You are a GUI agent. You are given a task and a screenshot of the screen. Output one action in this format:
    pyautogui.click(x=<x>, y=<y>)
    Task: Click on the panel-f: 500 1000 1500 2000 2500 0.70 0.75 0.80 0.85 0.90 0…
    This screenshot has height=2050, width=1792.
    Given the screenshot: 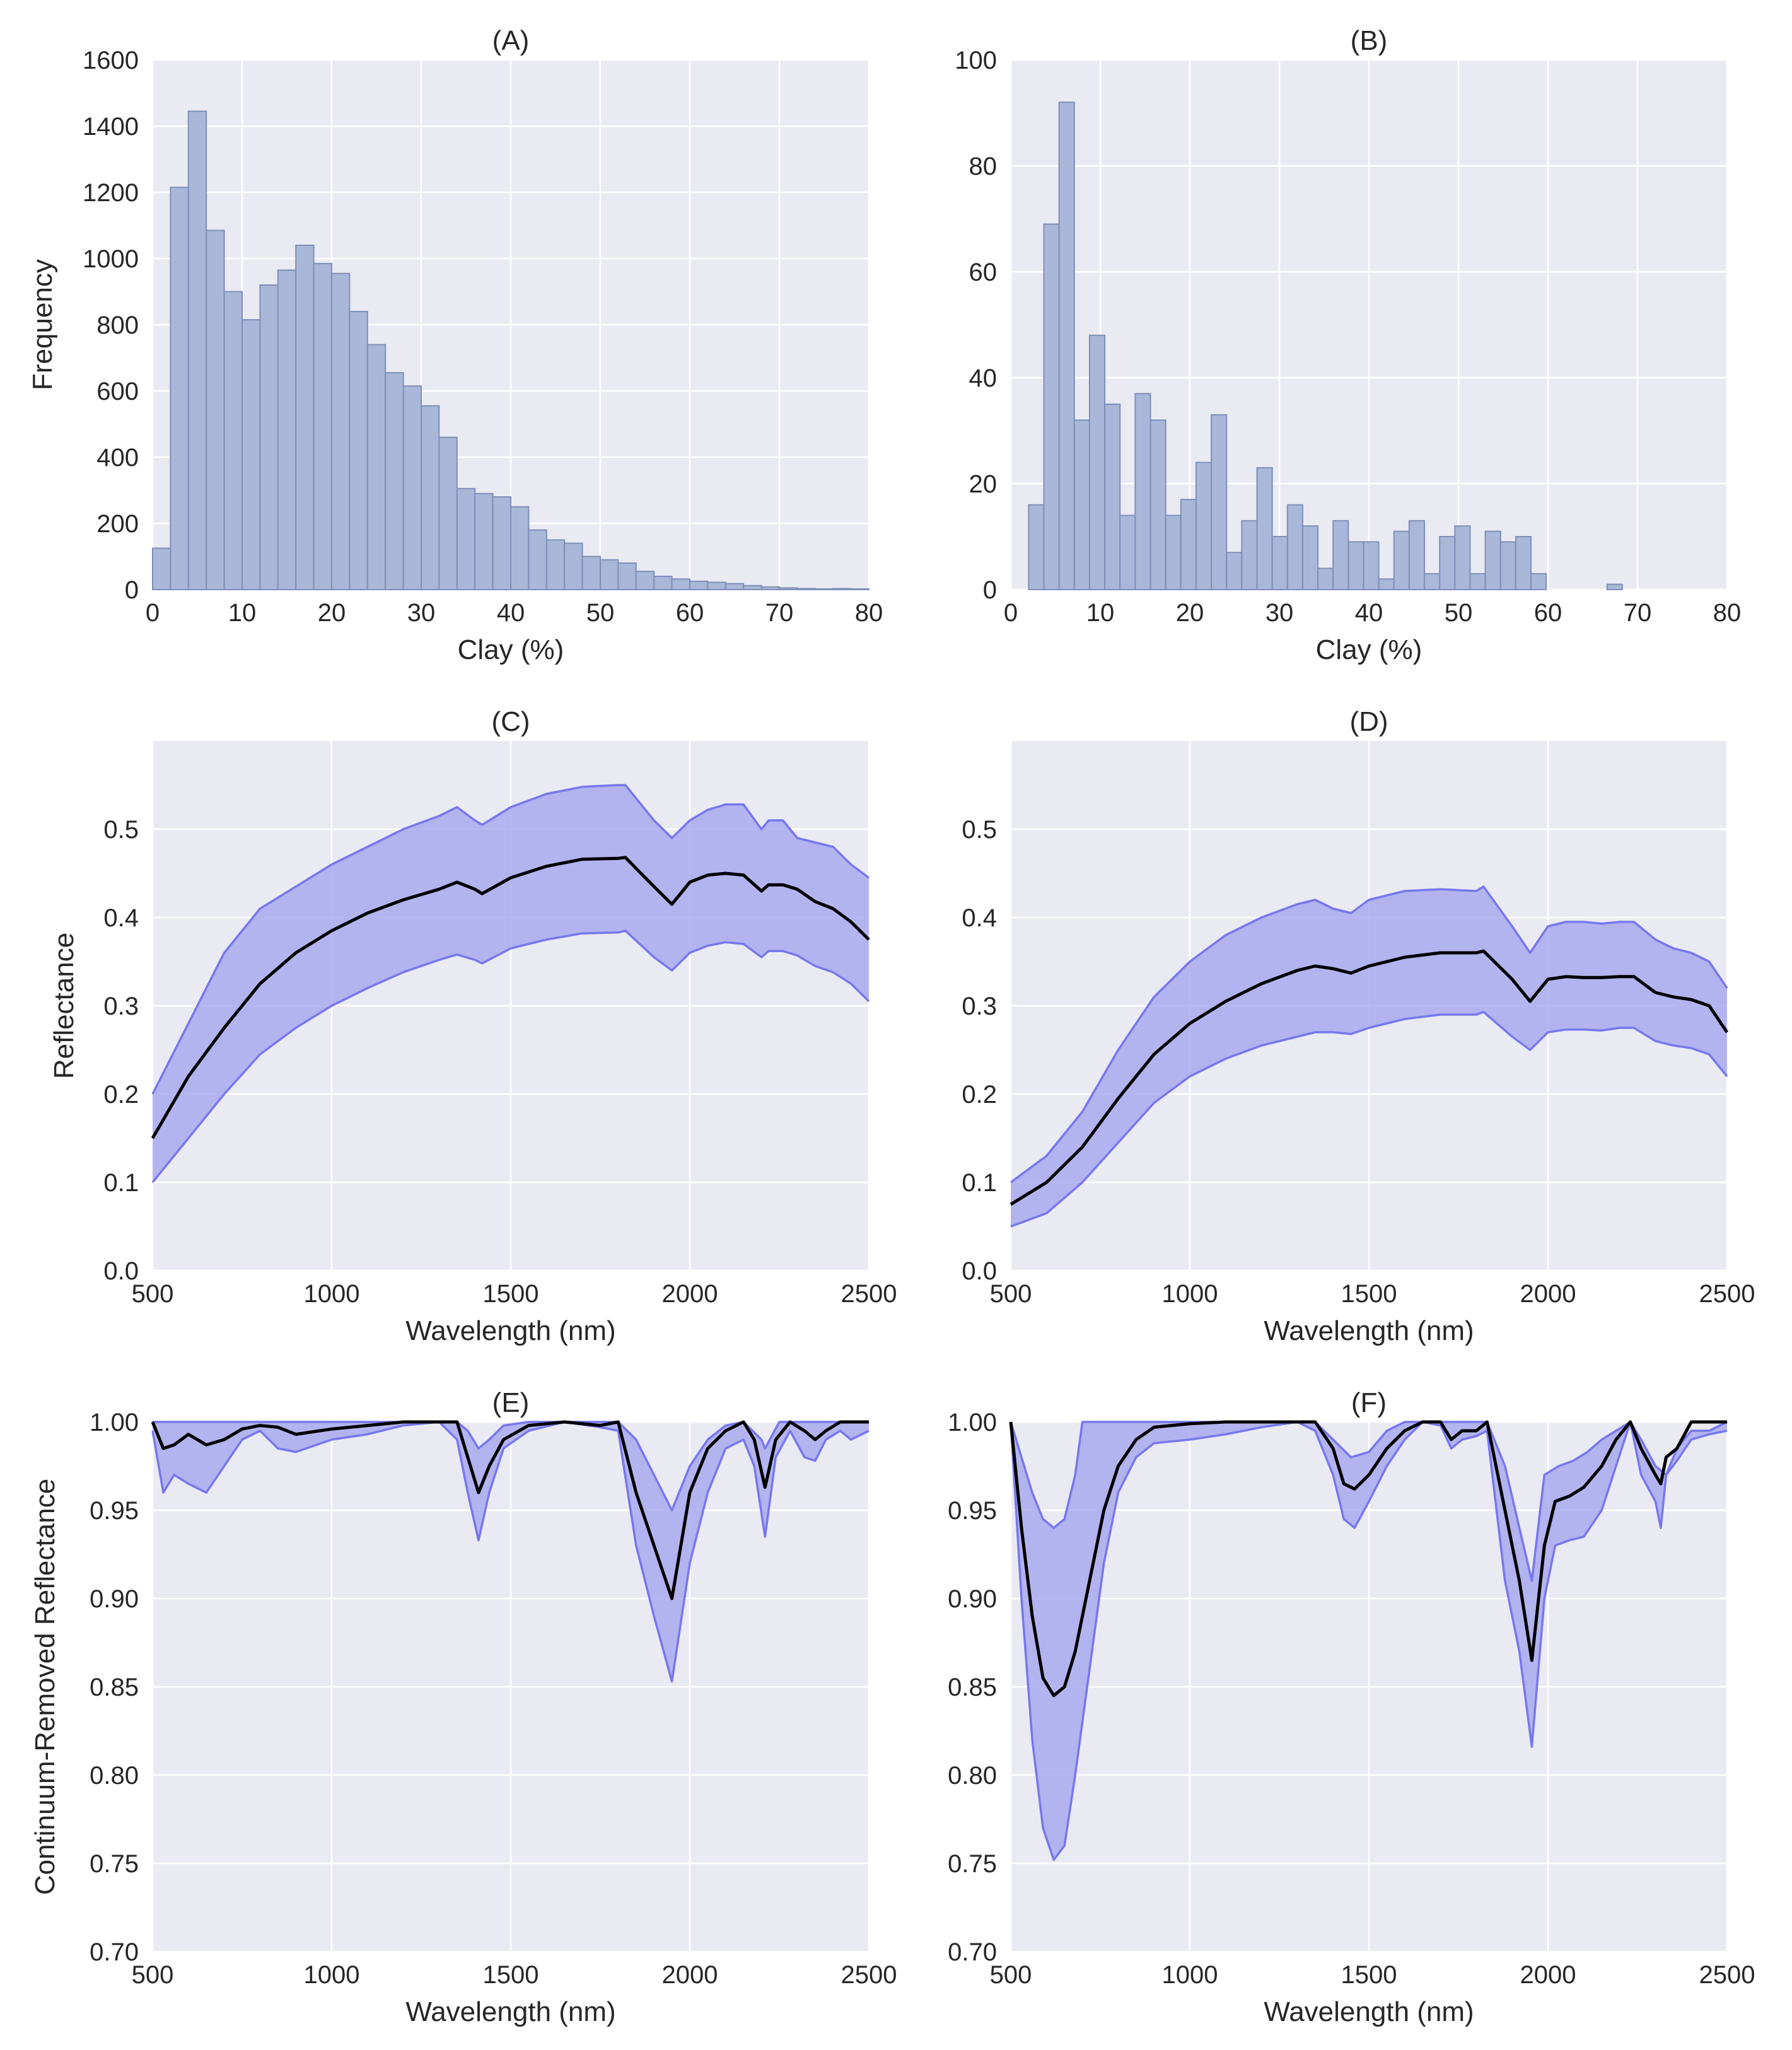 What is the action you would take?
    pyautogui.click(x=1351, y=1707)
    